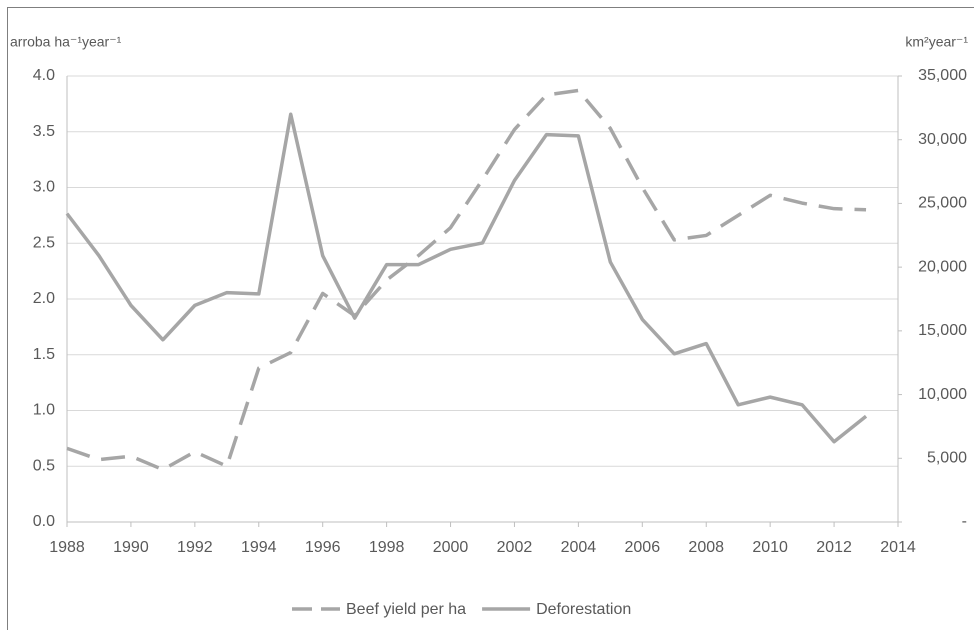 This screenshot has height=635, width=974. I want to click on y2-tick-label: 35,000, so click(942, 75).